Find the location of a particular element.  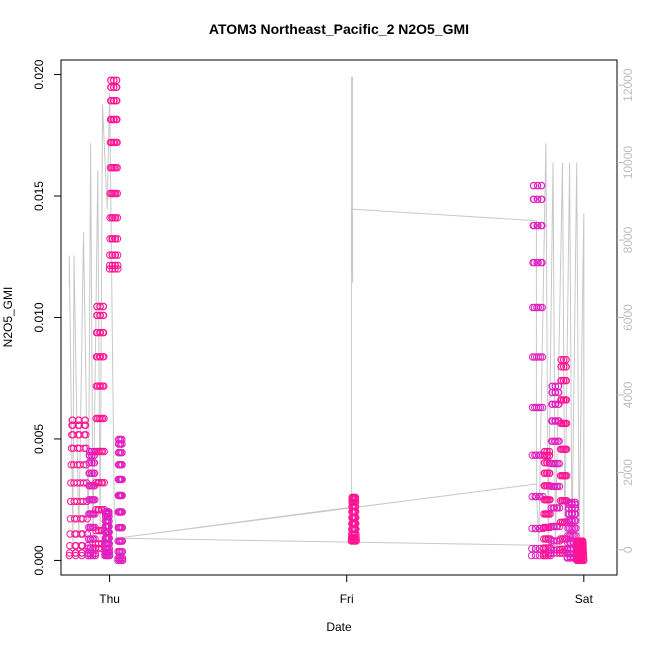

chart-title: ATOM3 Northeast_Pacific_2 N2O5_GMI is located at coordinates (339, 29).